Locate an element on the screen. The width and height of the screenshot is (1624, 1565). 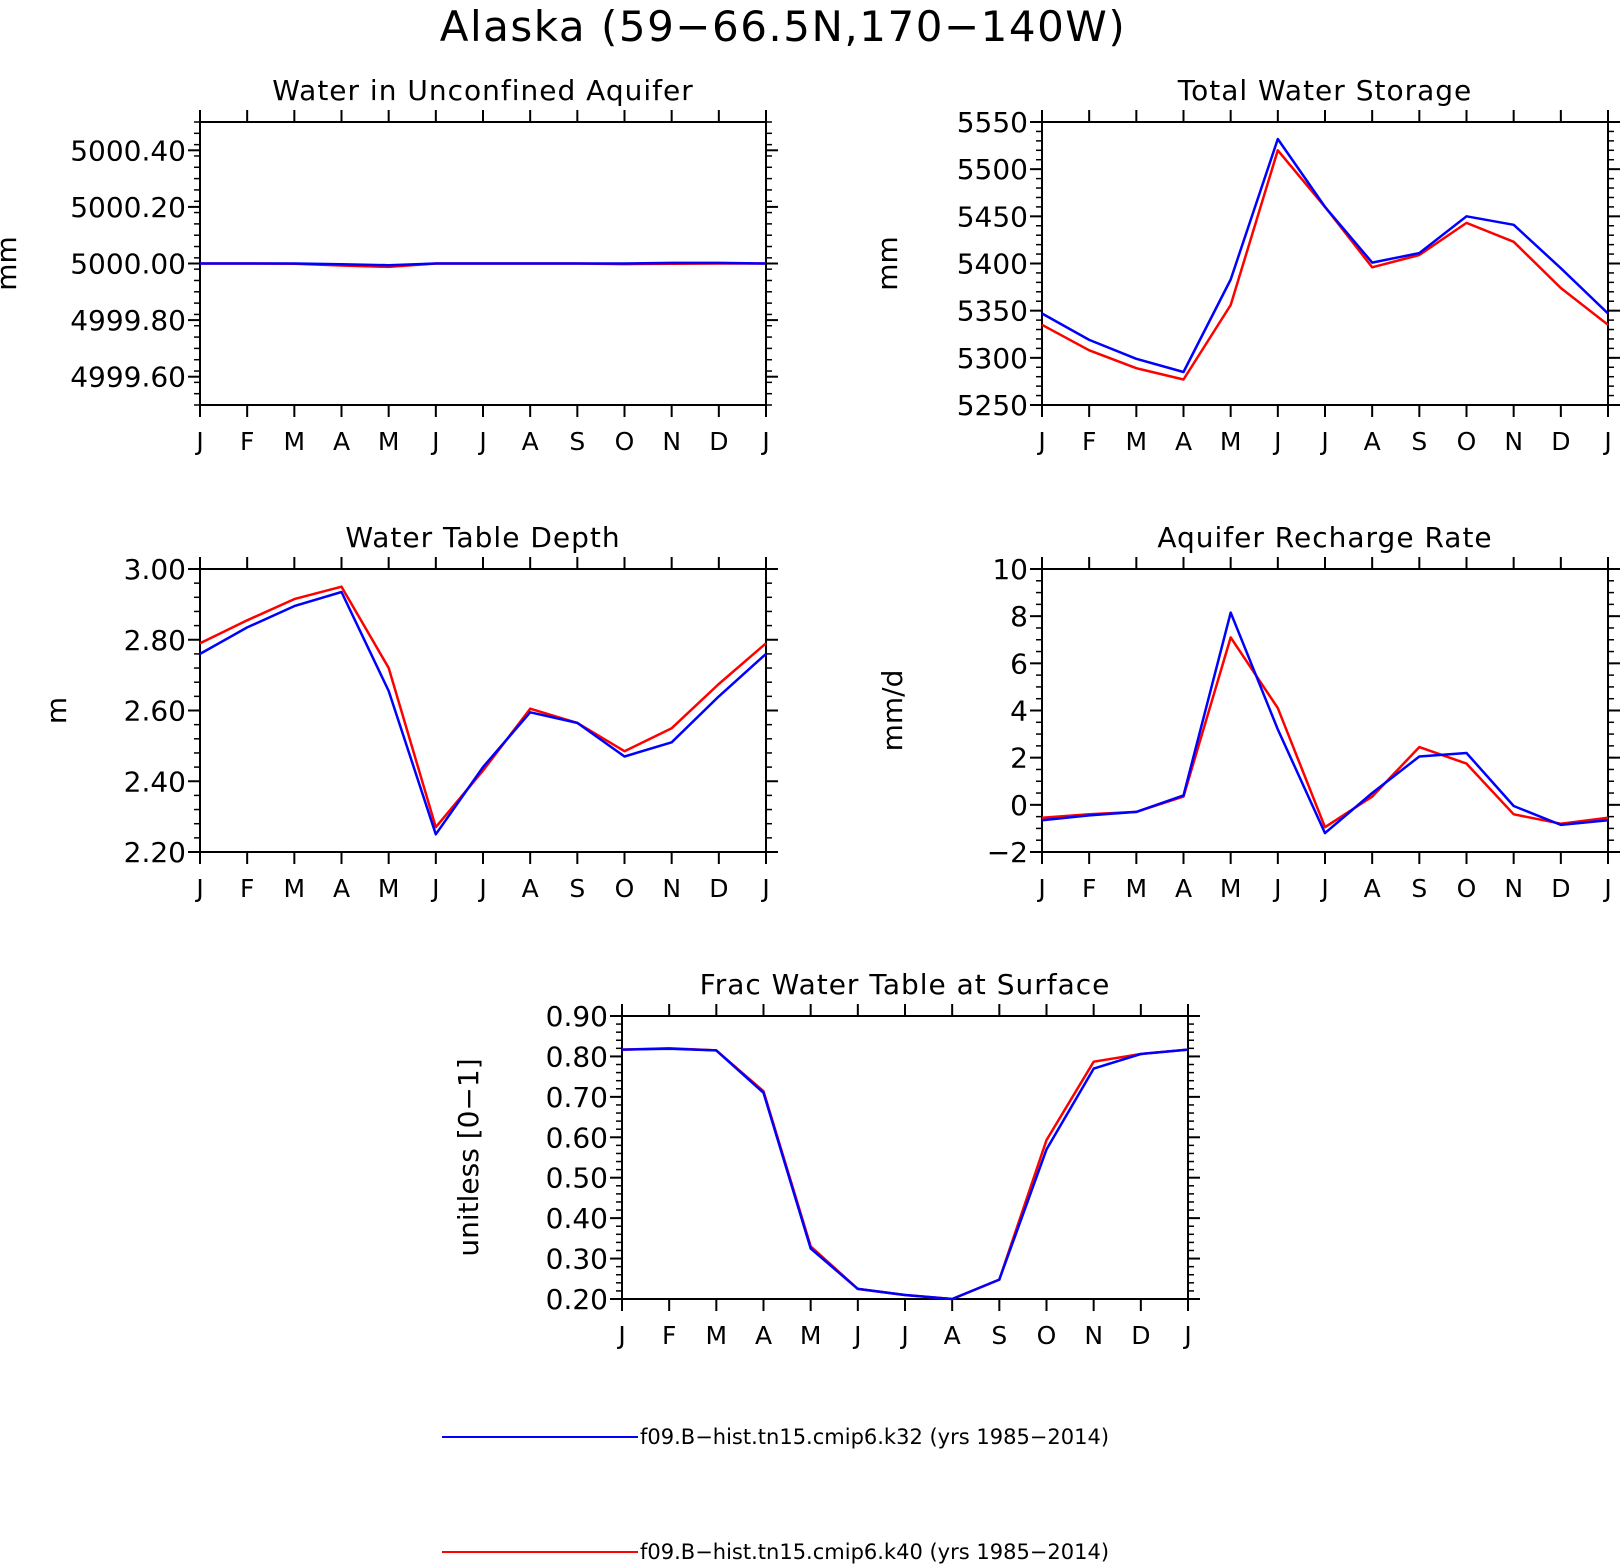
y-tick-label: 0.70 is located at coordinates (577, 1097).